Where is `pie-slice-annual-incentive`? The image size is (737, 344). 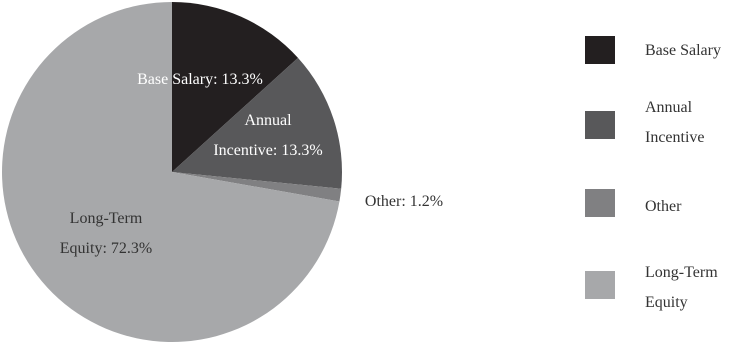 pie-slice-annual-incentive is located at coordinates (257, 123).